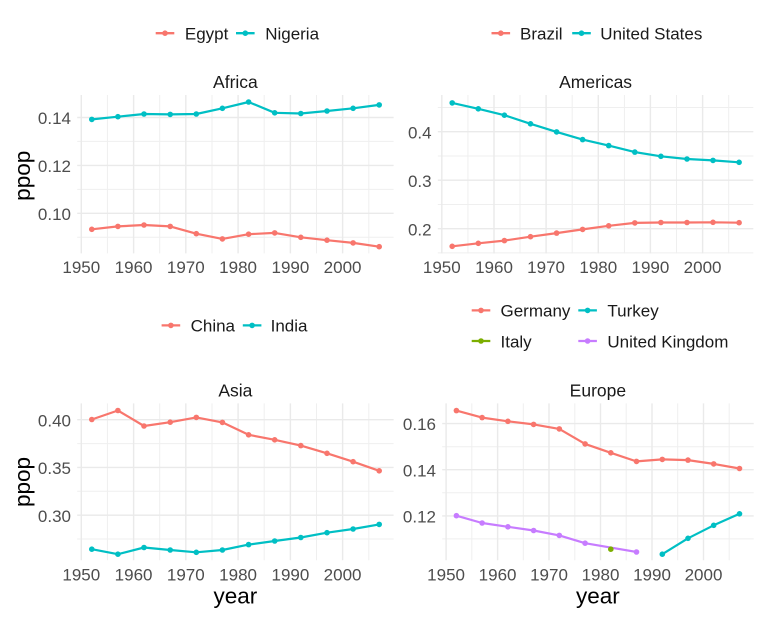 This screenshot has width=768, height=629. I want to click on svg-text: Americas, so click(595, 82).